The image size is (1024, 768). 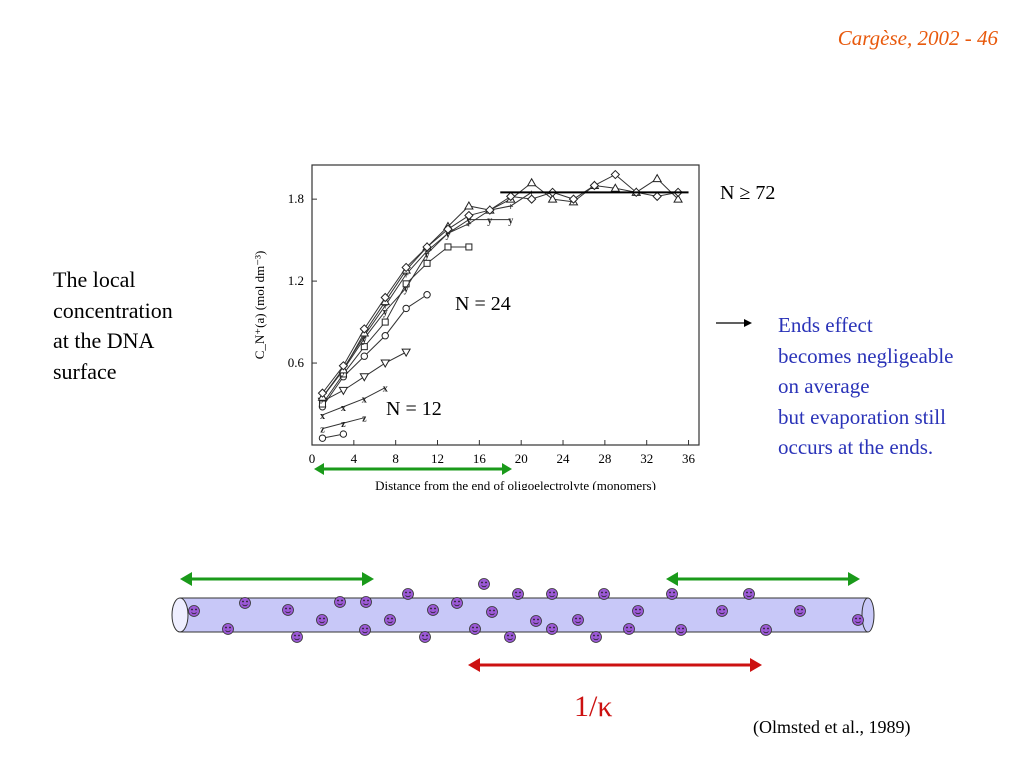 I want to click on slide-header: Cargèse, 2002 - 46, so click(x=917, y=38).